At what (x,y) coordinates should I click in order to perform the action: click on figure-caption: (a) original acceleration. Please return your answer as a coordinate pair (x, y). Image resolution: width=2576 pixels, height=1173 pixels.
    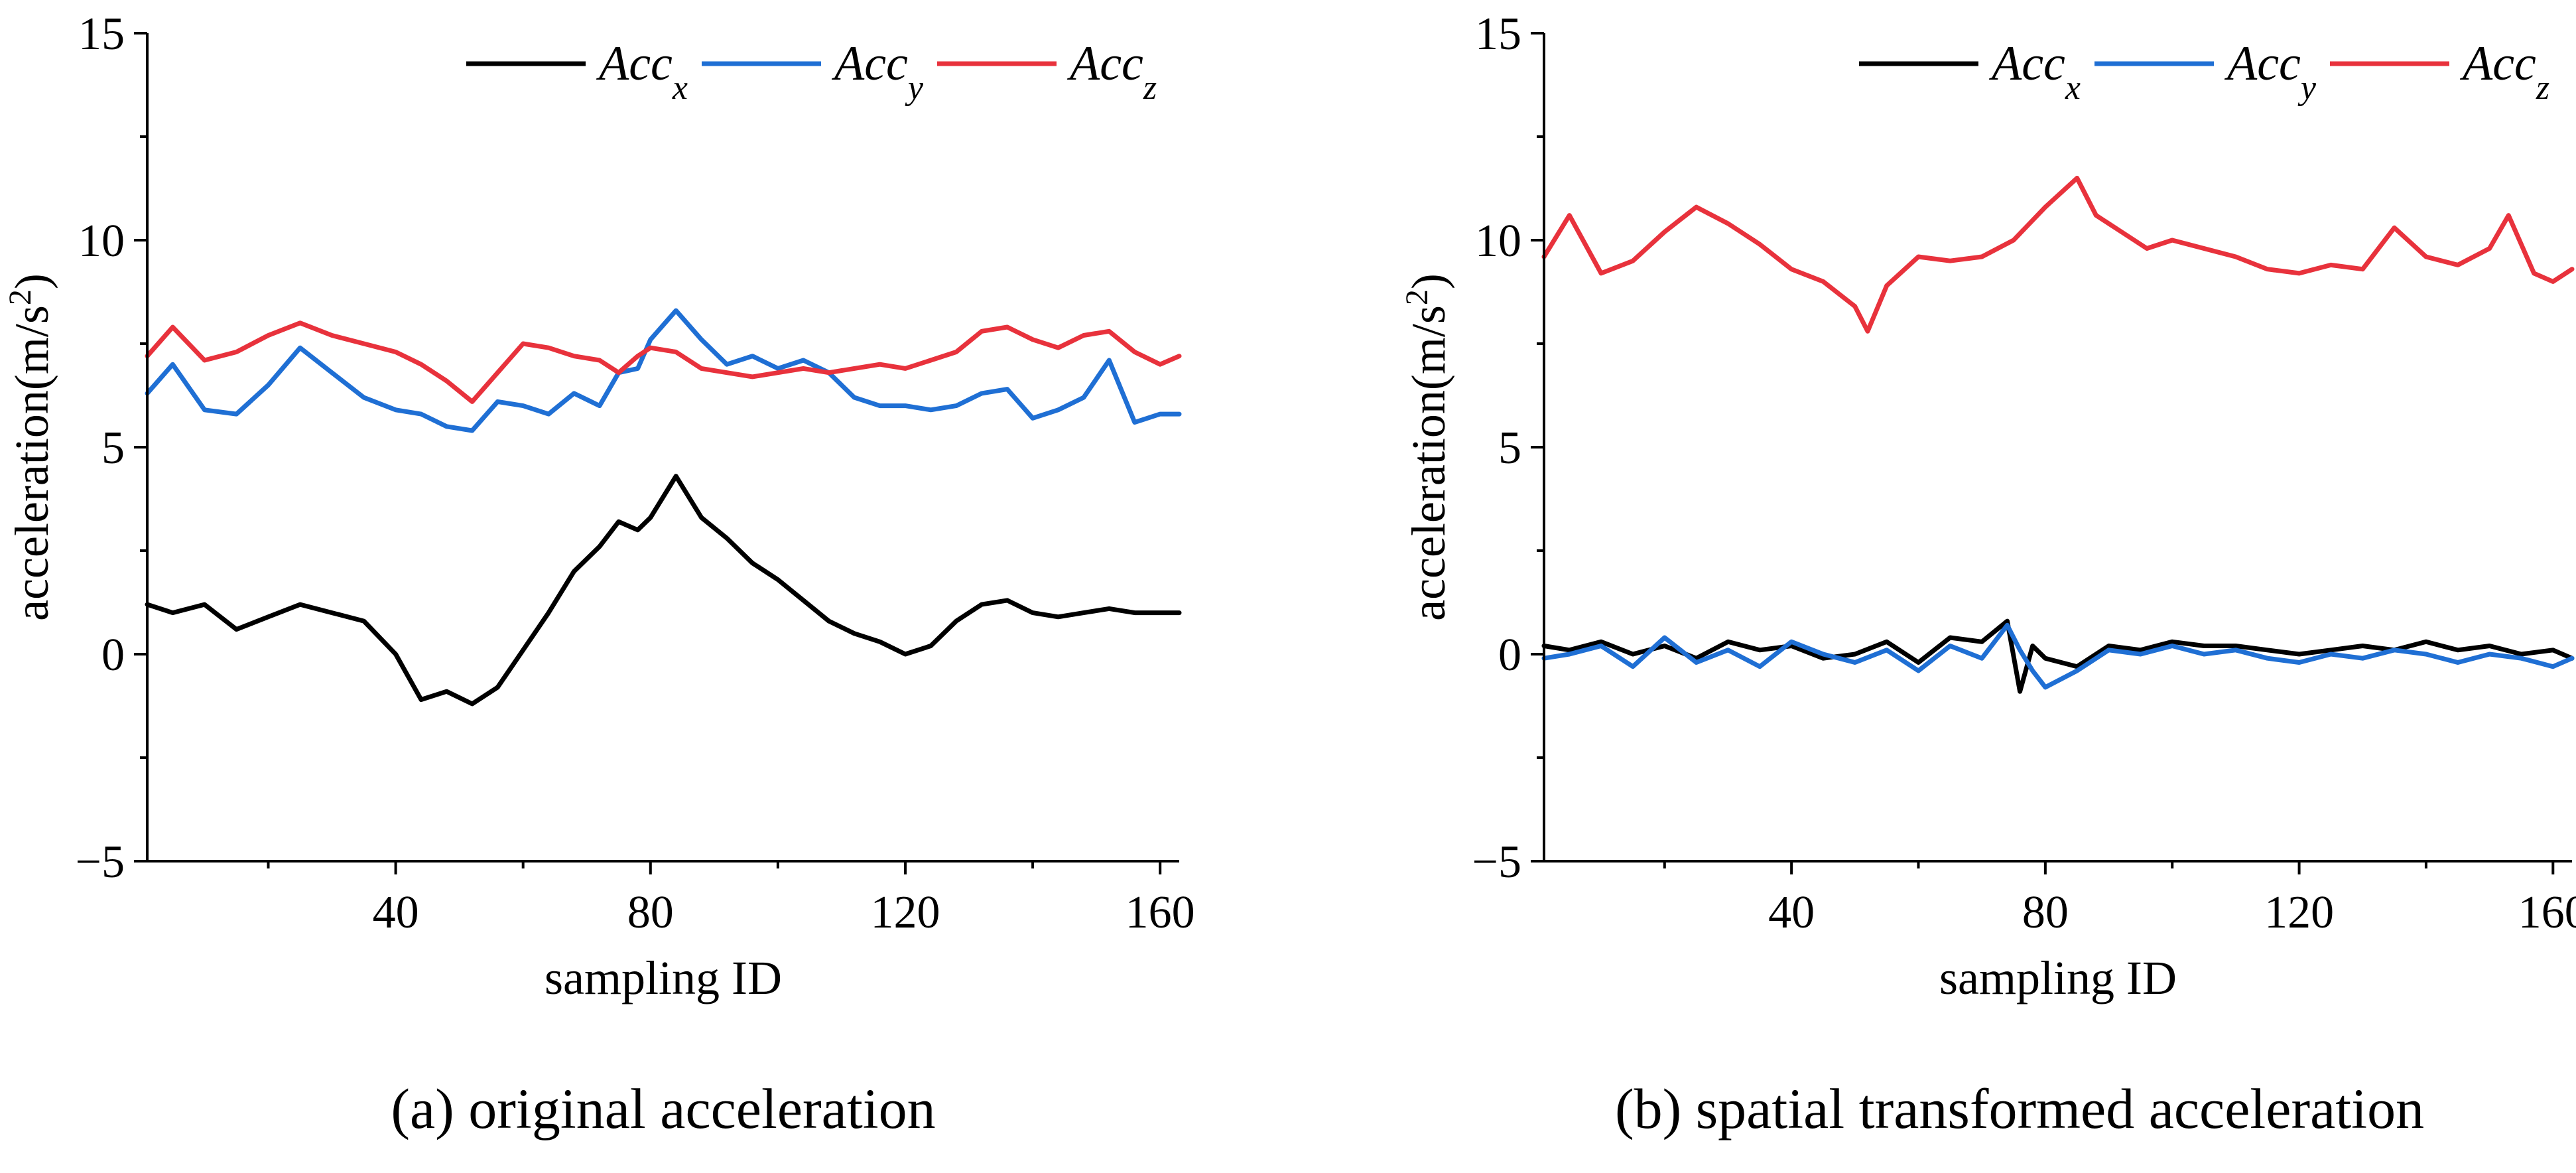
    Looking at the image, I should click on (663, 1108).